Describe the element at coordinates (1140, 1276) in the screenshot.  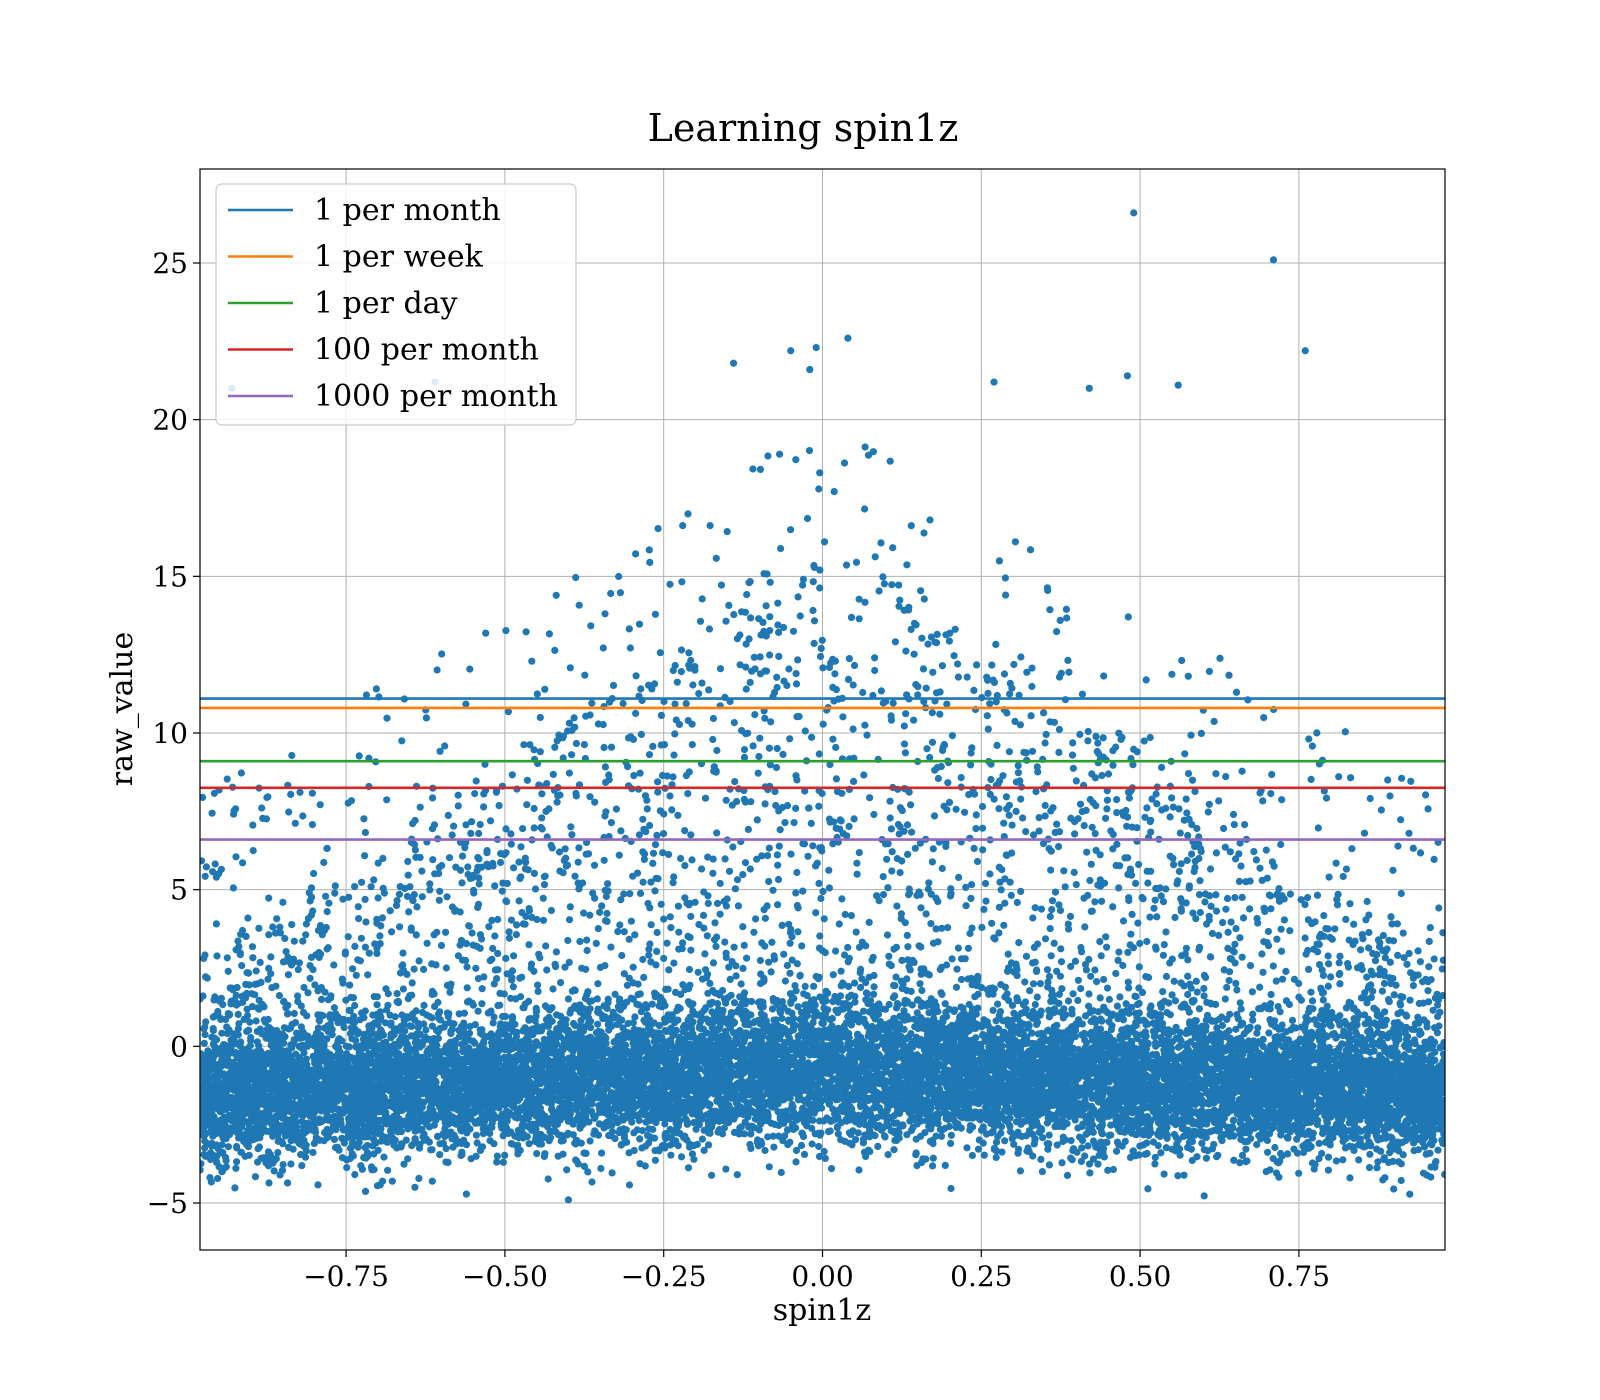
I see `x-tick-label: 0.50` at that location.